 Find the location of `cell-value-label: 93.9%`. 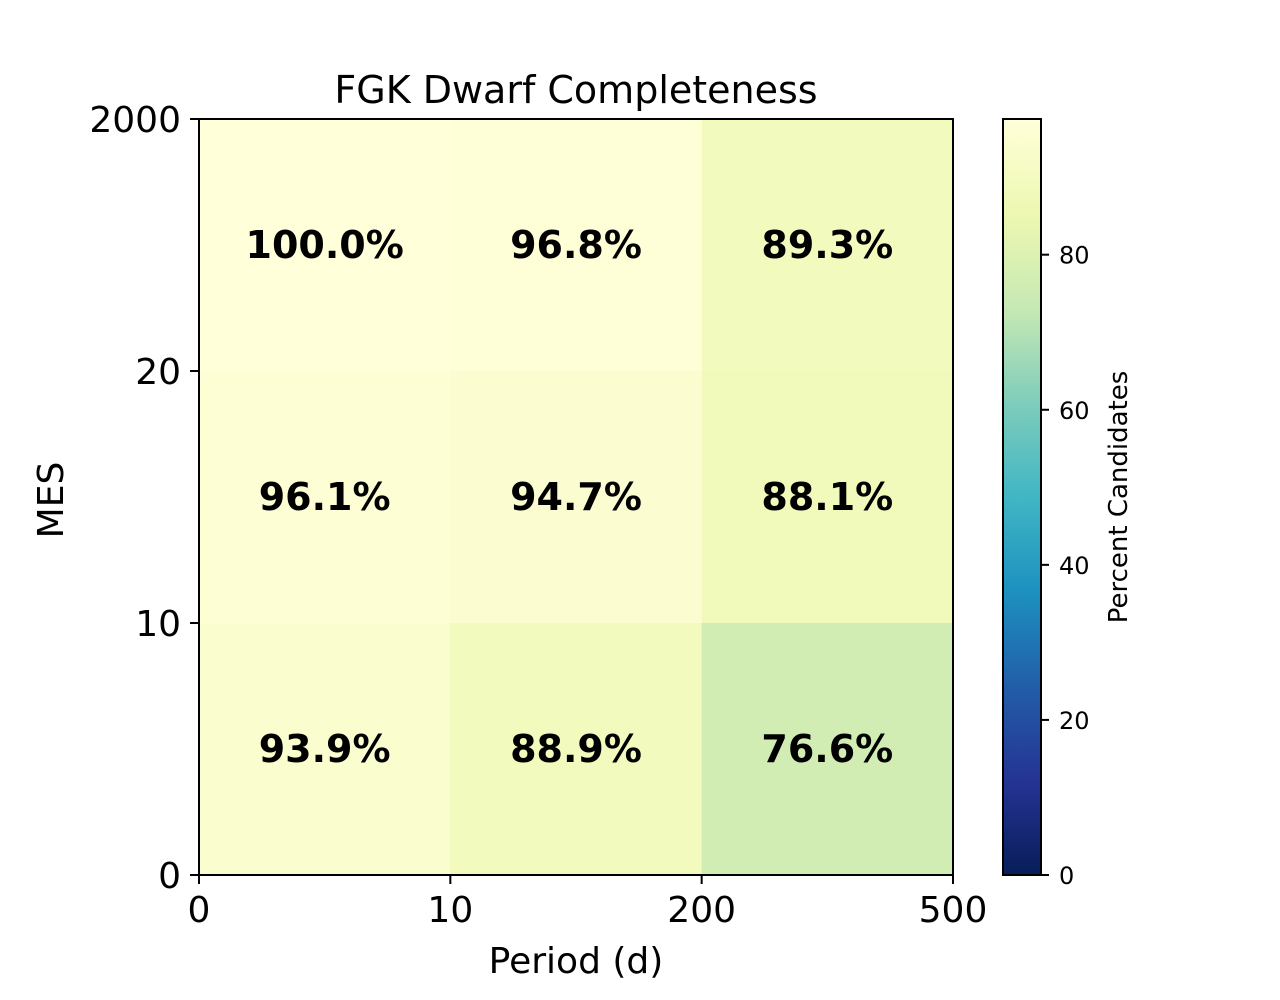

cell-value-label: 93.9% is located at coordinates (325, 749).